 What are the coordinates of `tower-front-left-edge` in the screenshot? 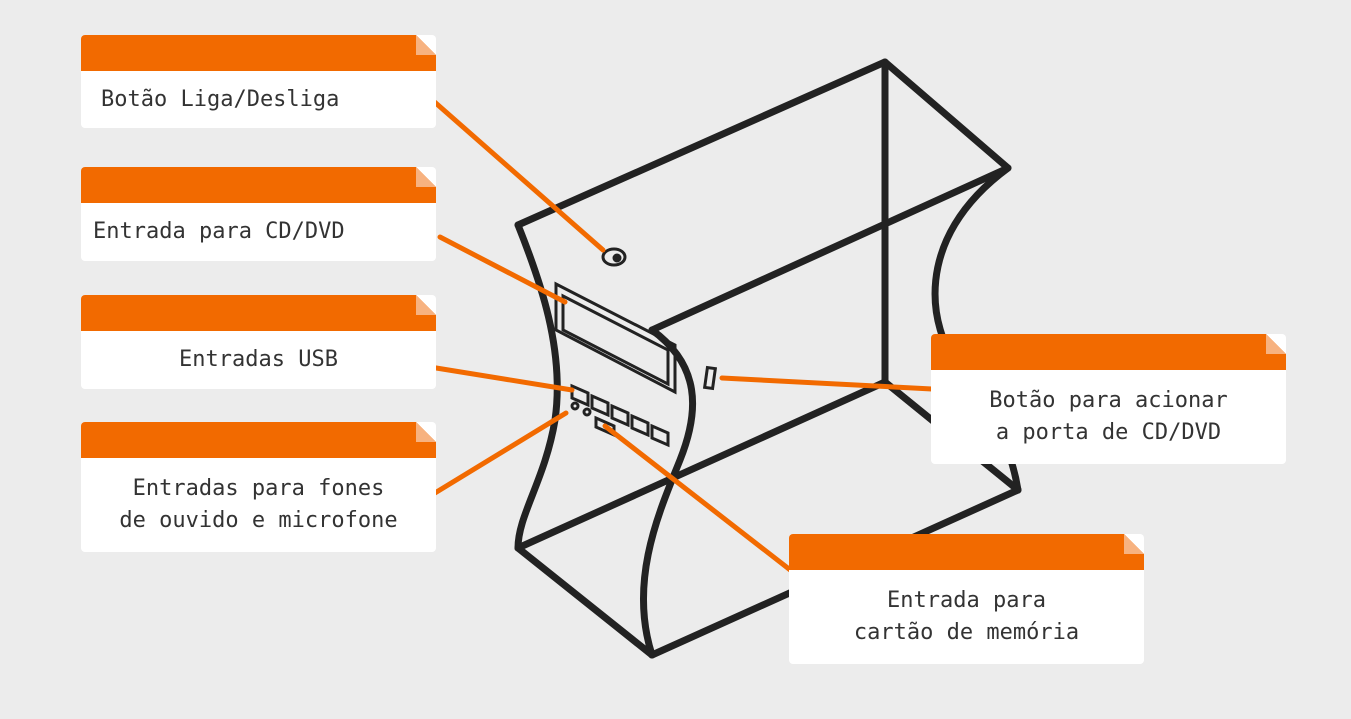 It's located at (537, 386).